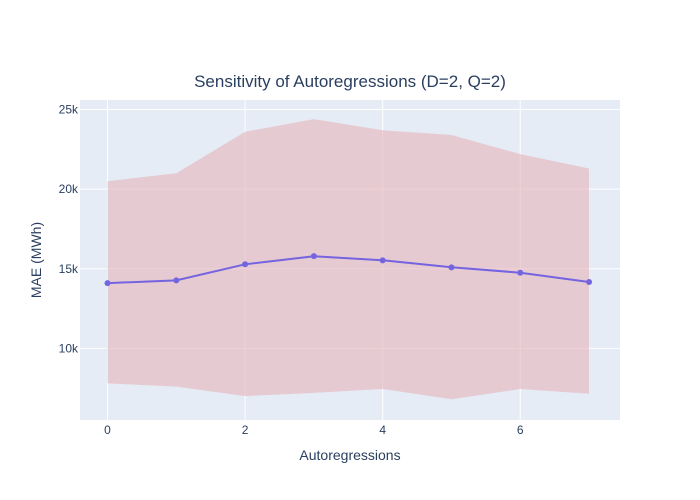 The width and height of the screenshot is (700, 500). Describe the element at coordinates (69, 189) in the screenshot. I see `y-tick-label: 20k` at that location.